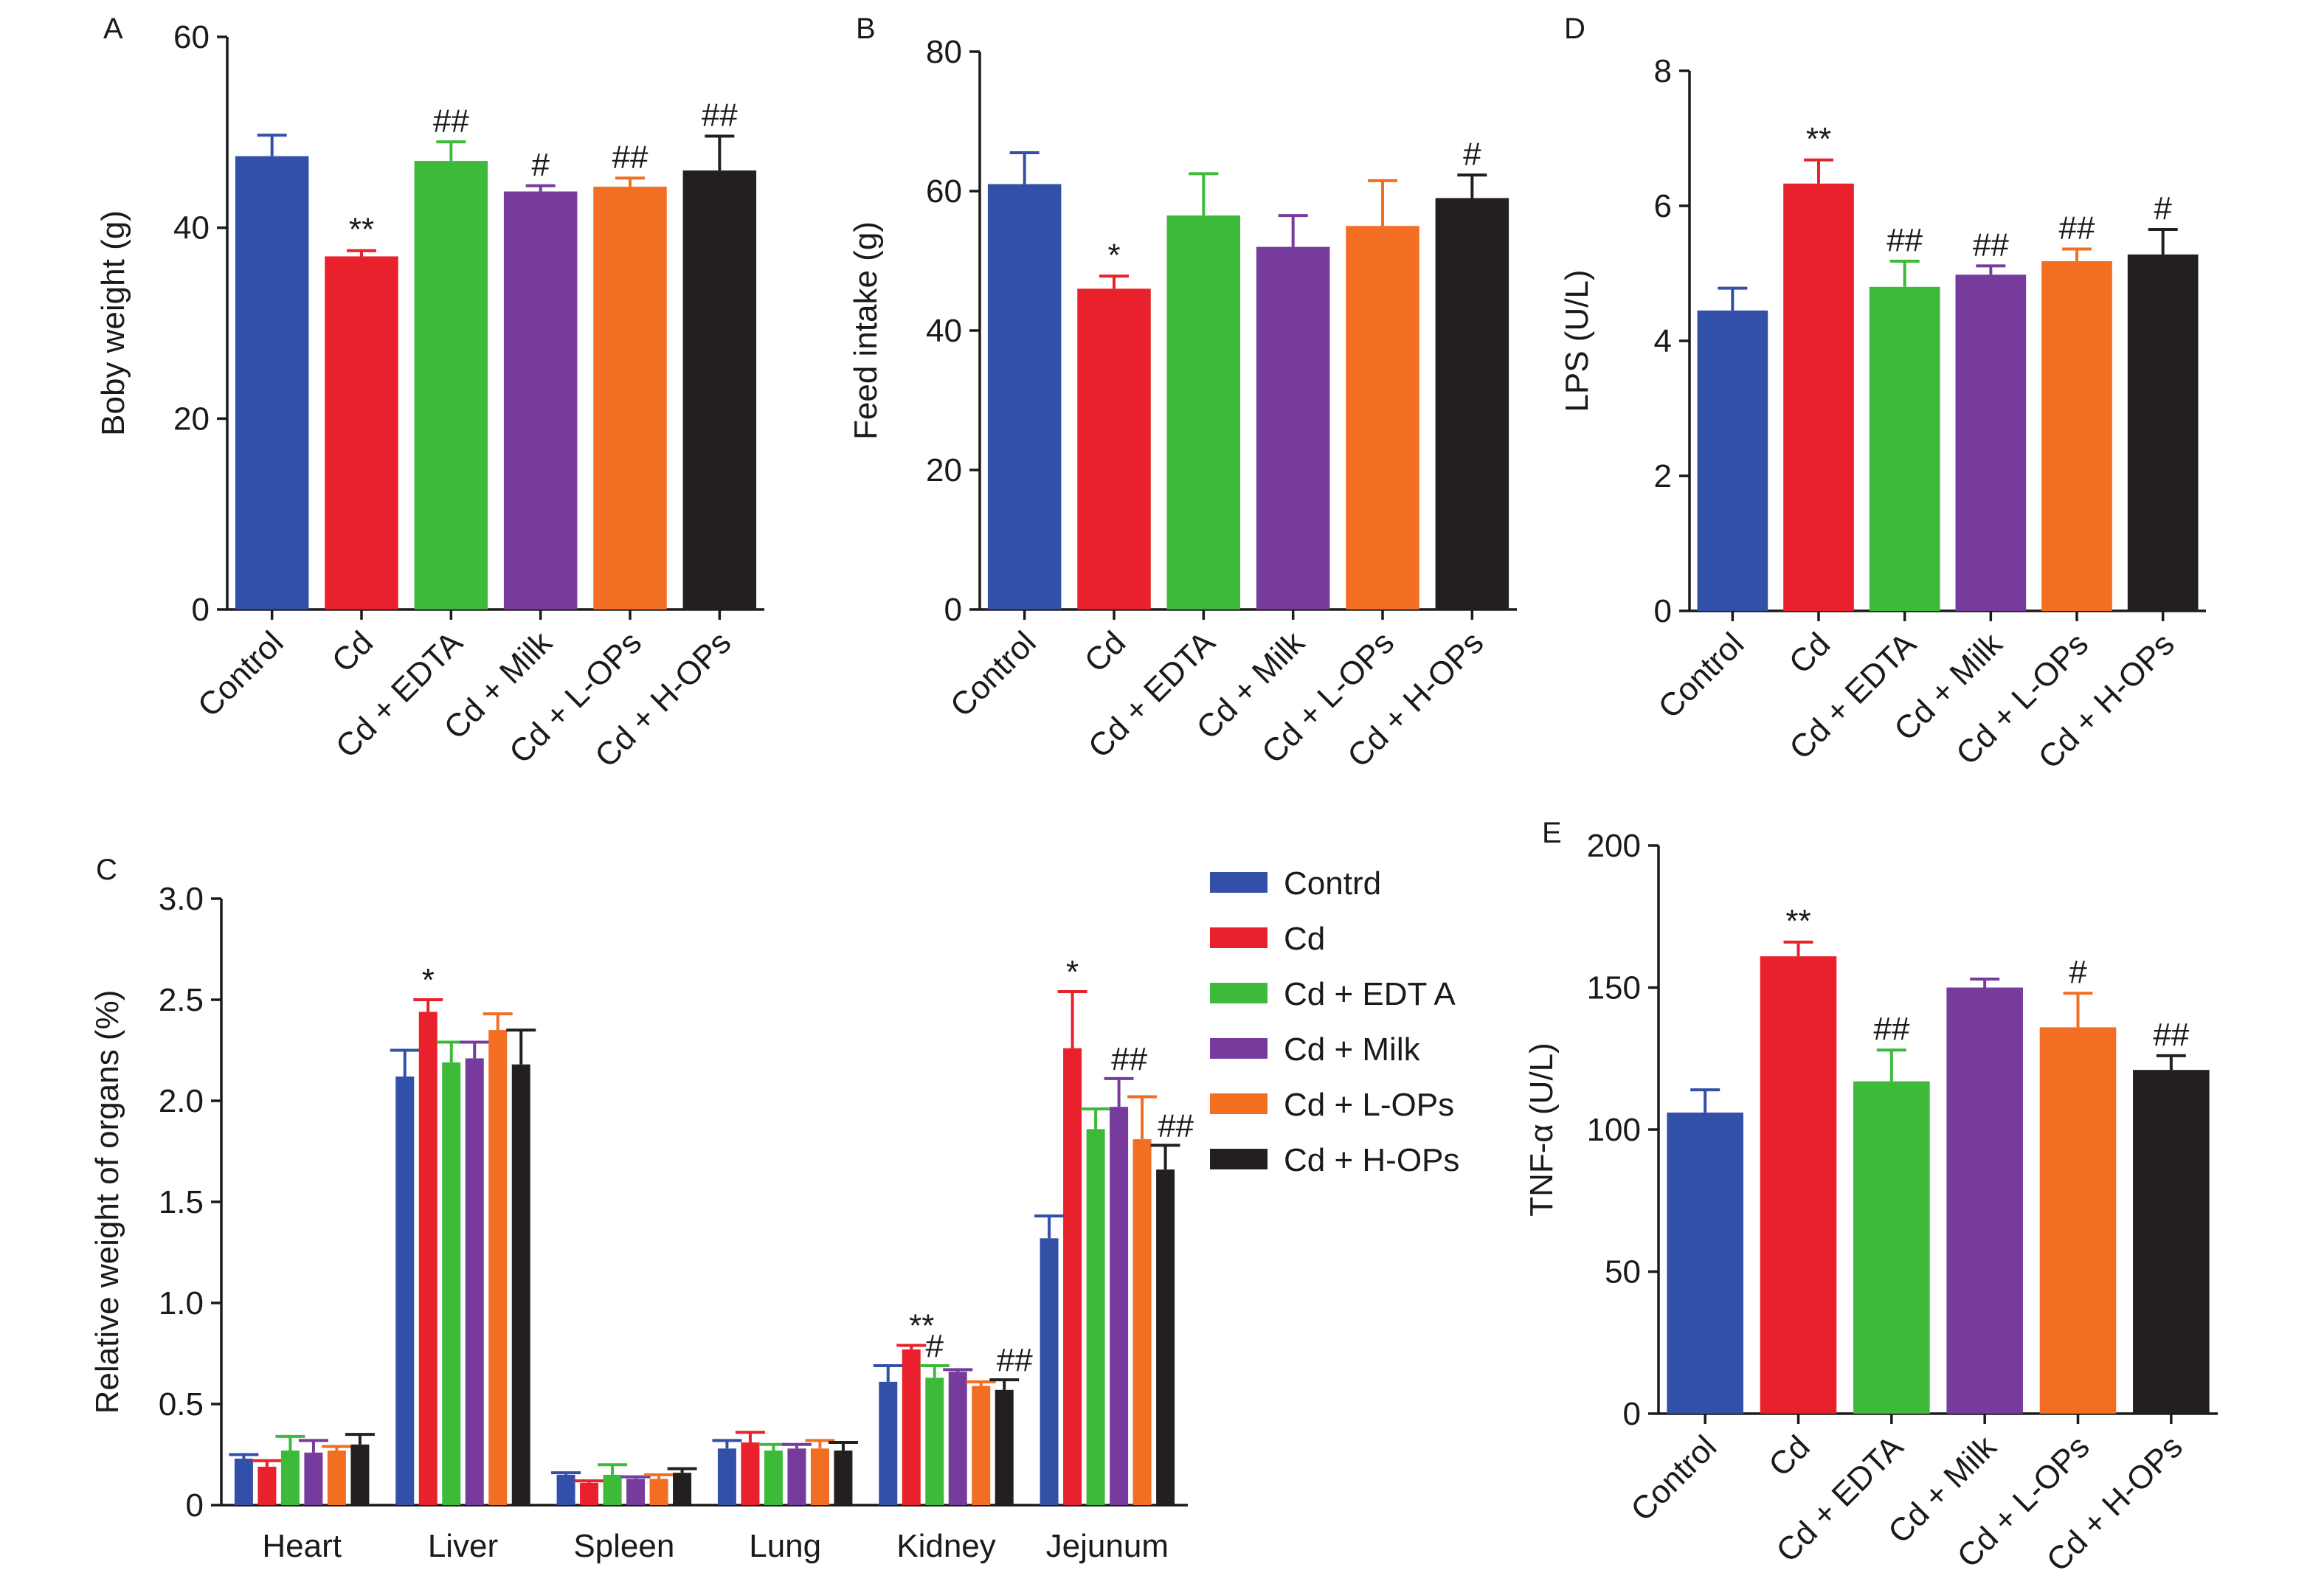  I want to click on y-tick-label: 80, so click(944, 52).